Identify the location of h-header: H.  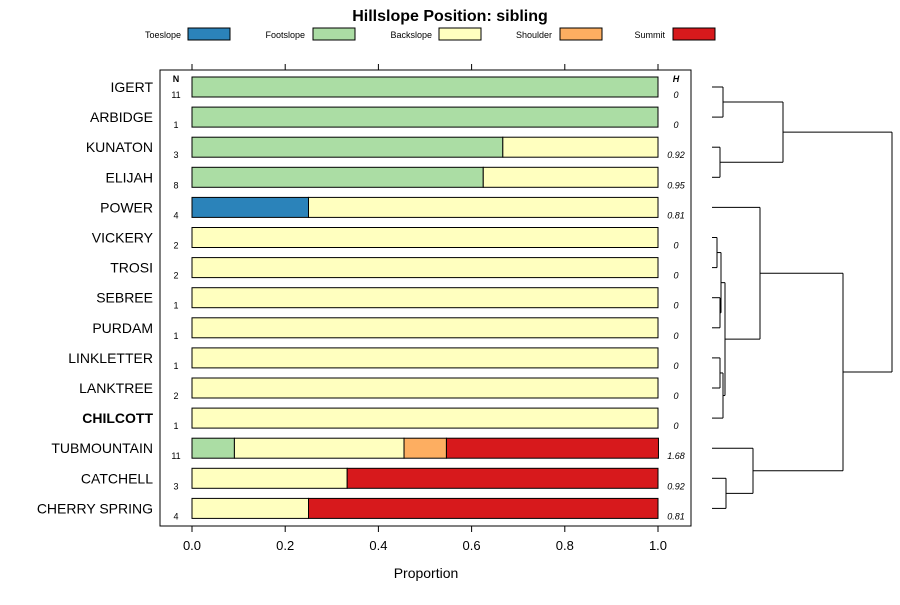
(676, 79).